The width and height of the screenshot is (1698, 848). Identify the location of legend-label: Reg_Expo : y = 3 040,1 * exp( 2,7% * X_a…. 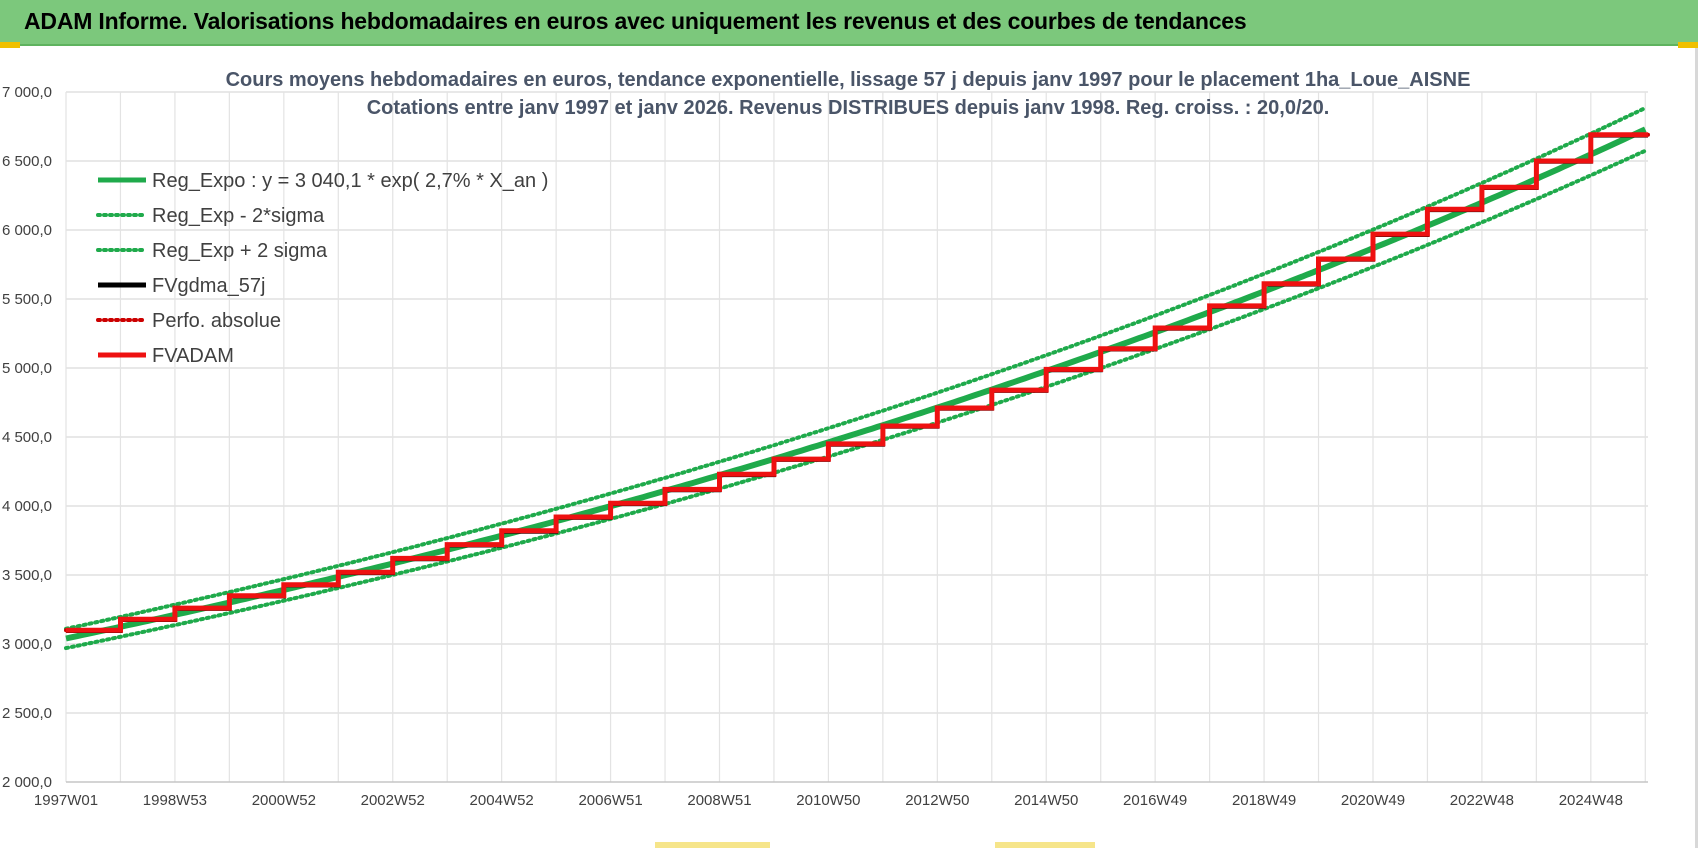
(350, 181).